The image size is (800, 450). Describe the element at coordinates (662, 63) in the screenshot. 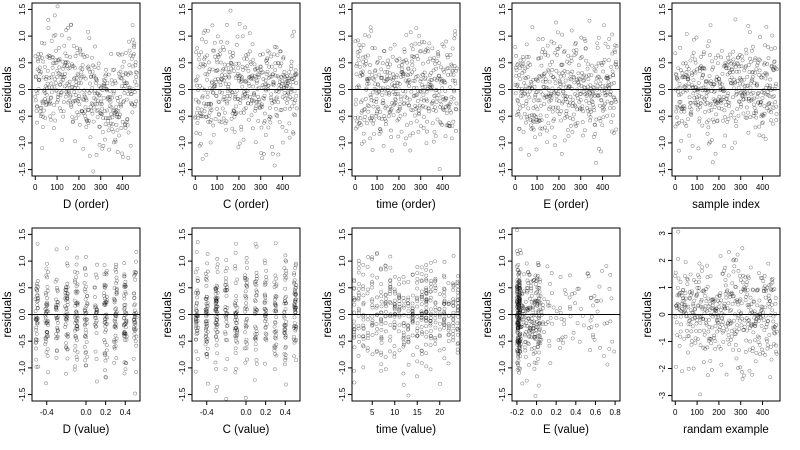

I see `y-tick-label: 0.5` at that location.